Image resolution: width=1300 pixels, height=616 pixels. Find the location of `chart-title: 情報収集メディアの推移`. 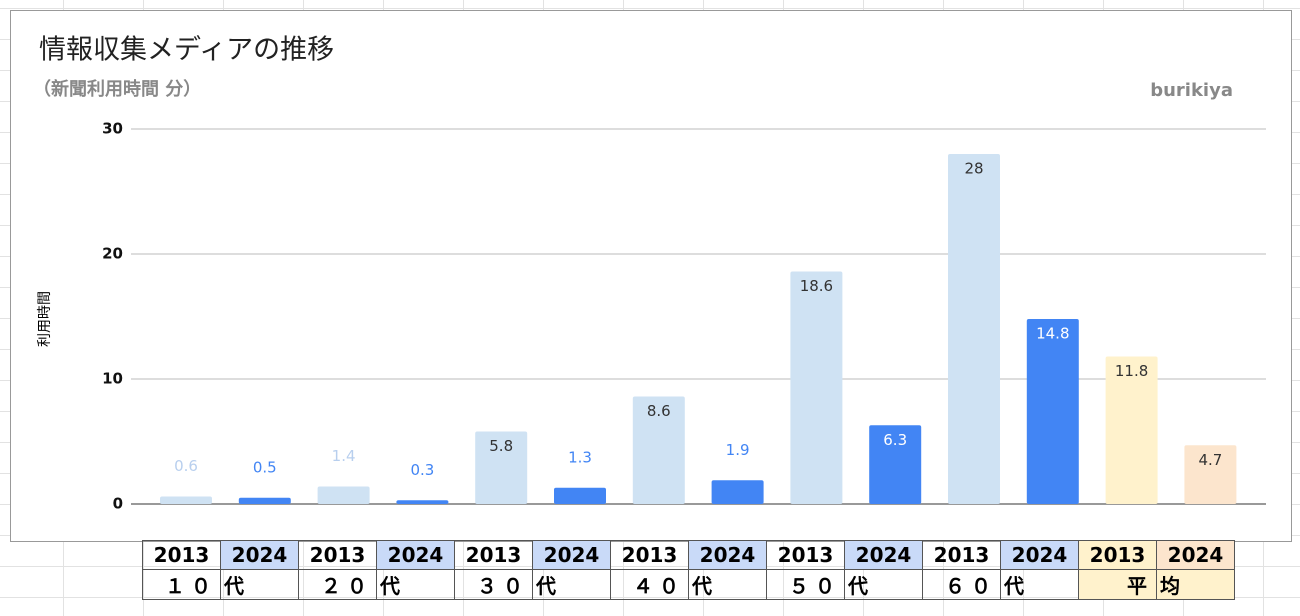

chart-title: 情報収集メディアの推移 is located at coordinates (186, 50).